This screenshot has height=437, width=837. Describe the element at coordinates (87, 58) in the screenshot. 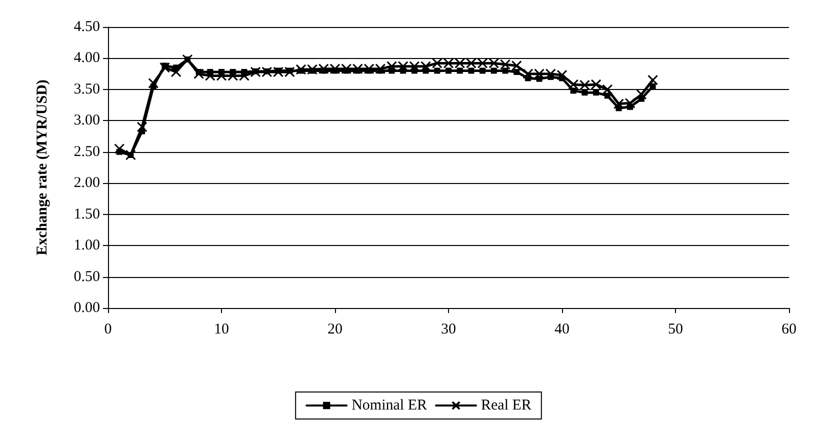

I see `y-tick-label: 4.00` at that location.